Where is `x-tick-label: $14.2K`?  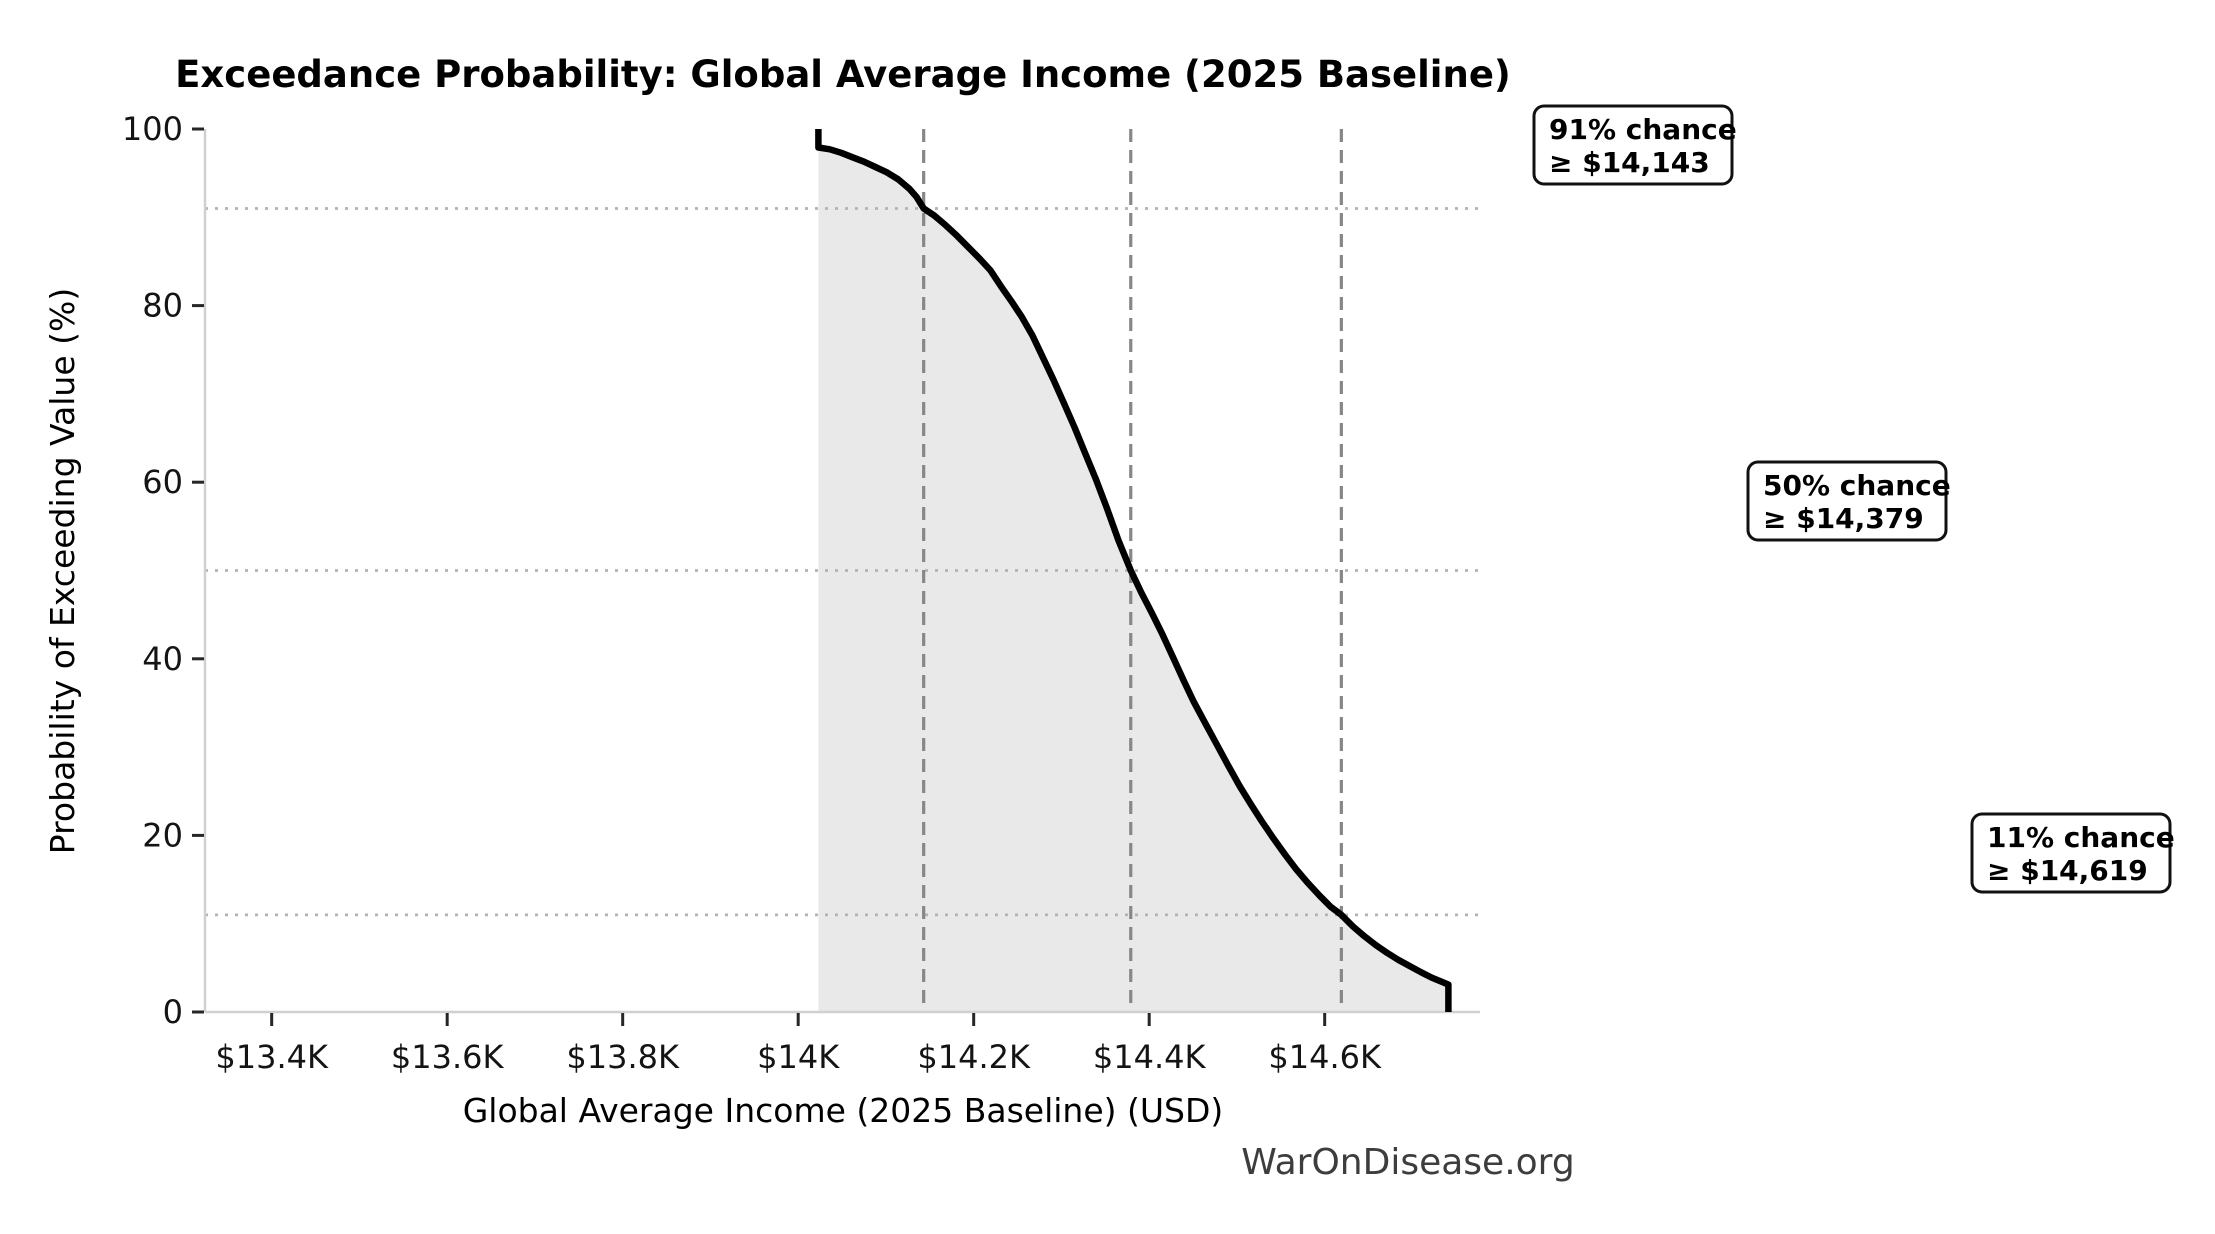 x-tick-label: $14.2K is located at coordinates (974, 1057).